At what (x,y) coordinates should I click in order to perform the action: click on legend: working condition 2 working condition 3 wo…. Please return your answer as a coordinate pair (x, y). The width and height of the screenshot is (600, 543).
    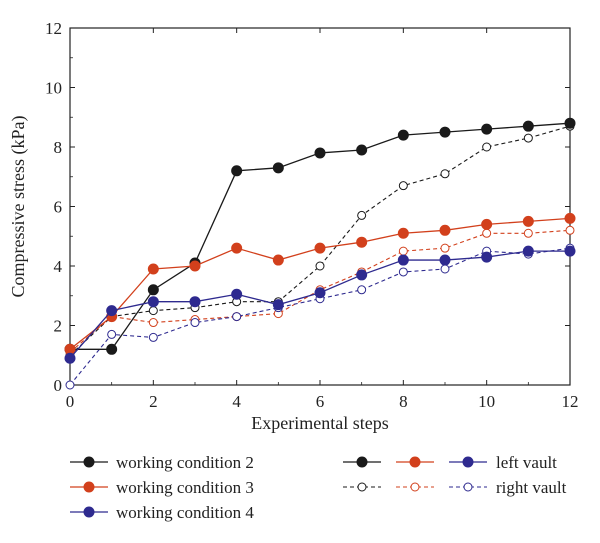
    Looking at the image, I should click on (318, 487).